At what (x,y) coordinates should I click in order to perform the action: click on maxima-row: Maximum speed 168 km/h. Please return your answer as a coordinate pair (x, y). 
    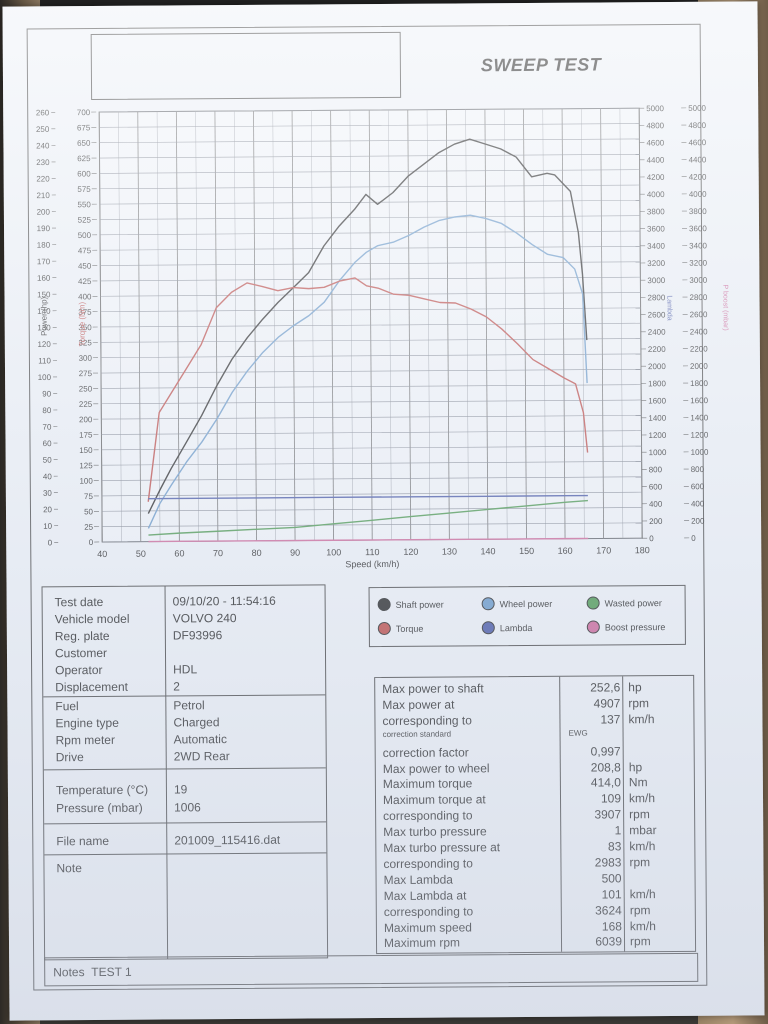
    Looking at the image, I should click on (536, 926).